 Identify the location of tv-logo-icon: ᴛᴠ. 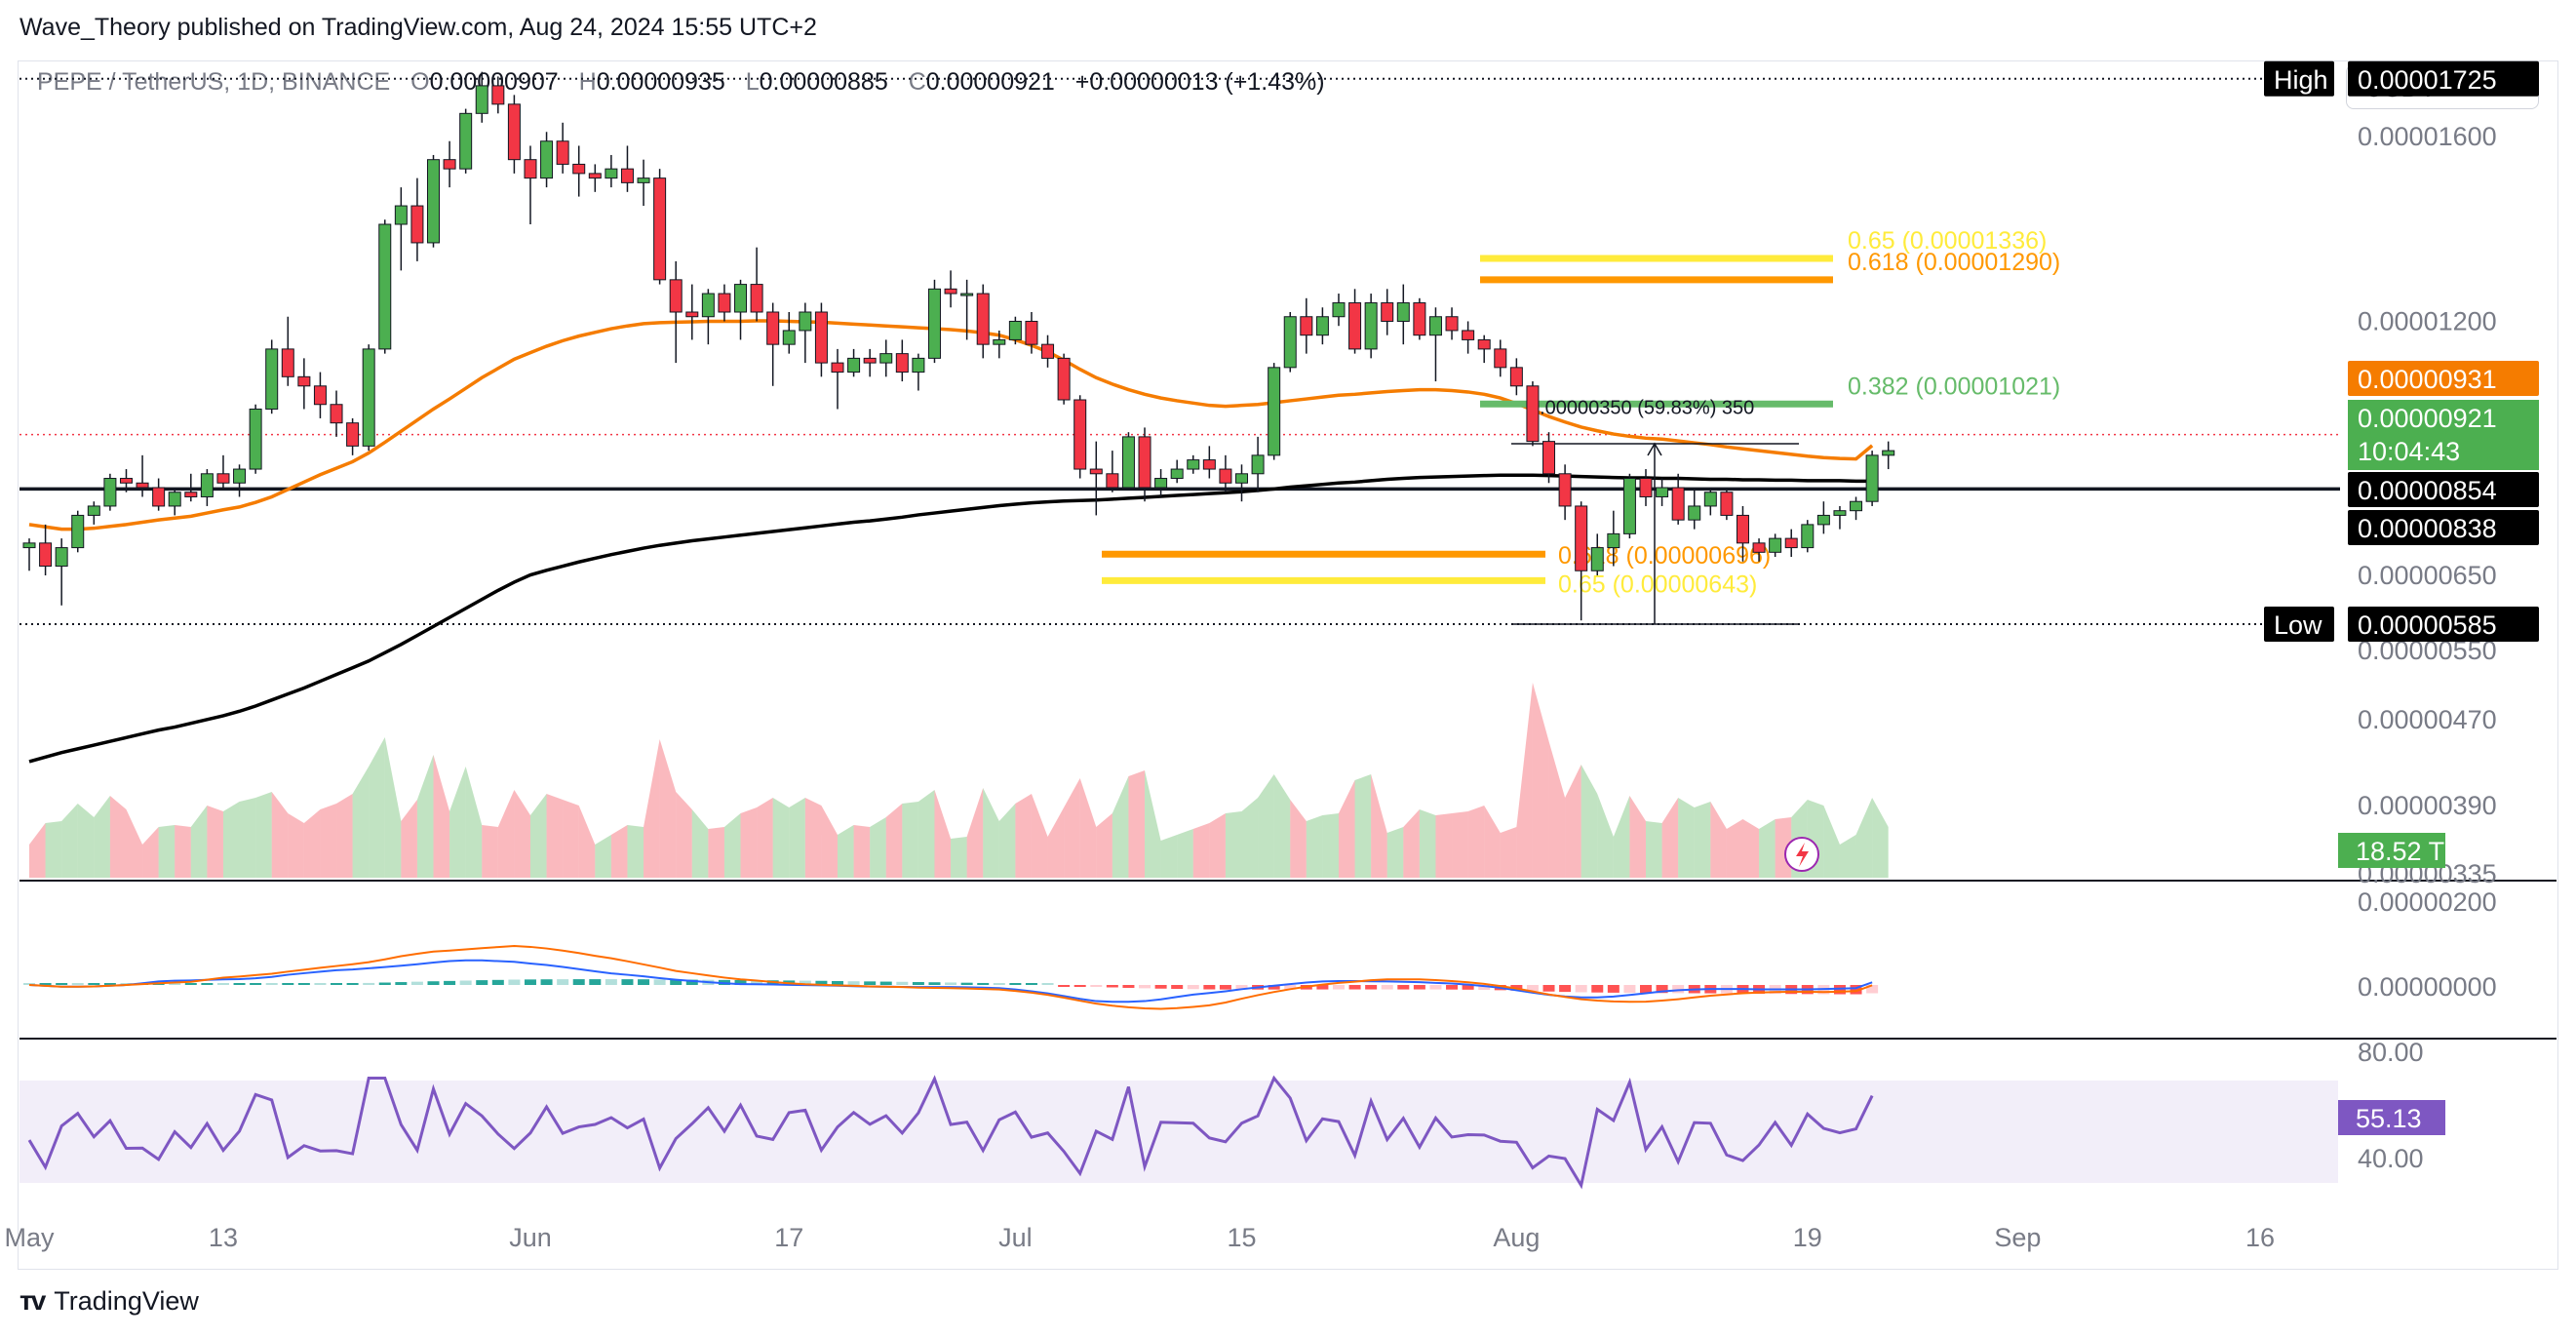
(33, 1301).